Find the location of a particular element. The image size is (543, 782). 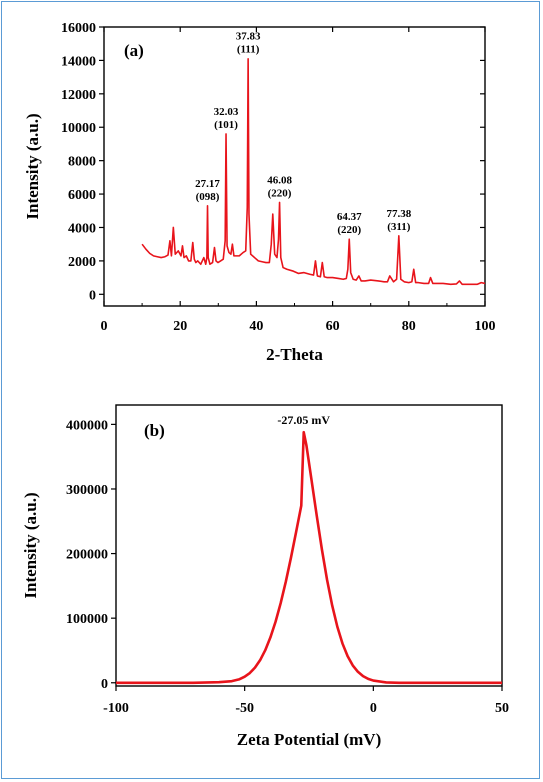

x-tick-label: 100 is located at coordinates (485, 326).